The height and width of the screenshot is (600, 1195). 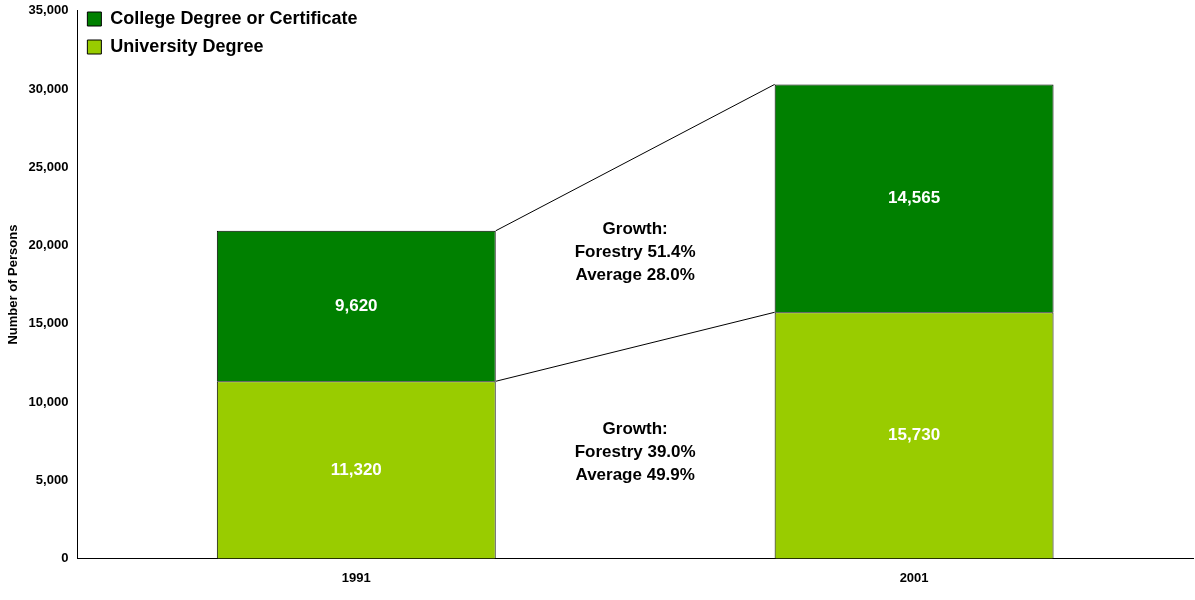 What do you see at coordinates (48, 10) in the screenshot?
I see `y-tick-label: 35,000` at bounding box center [48, 10].